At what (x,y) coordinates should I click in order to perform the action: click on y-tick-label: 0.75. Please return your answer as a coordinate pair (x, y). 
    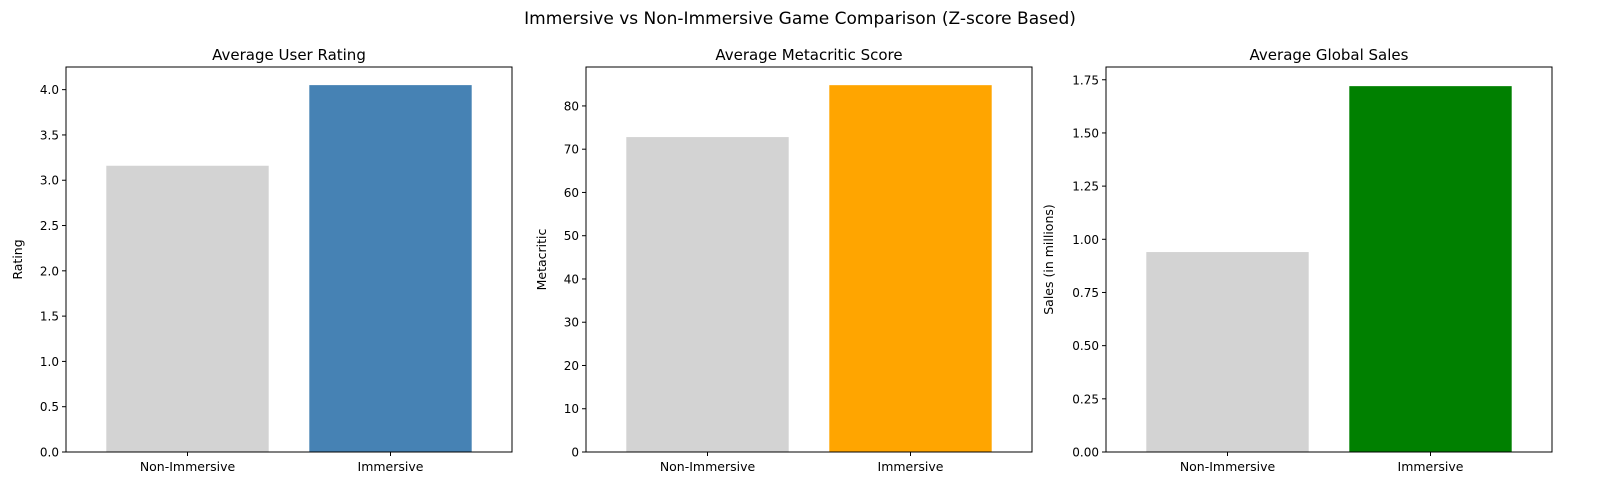
    Looking at the image, I should click on (1085, 293).